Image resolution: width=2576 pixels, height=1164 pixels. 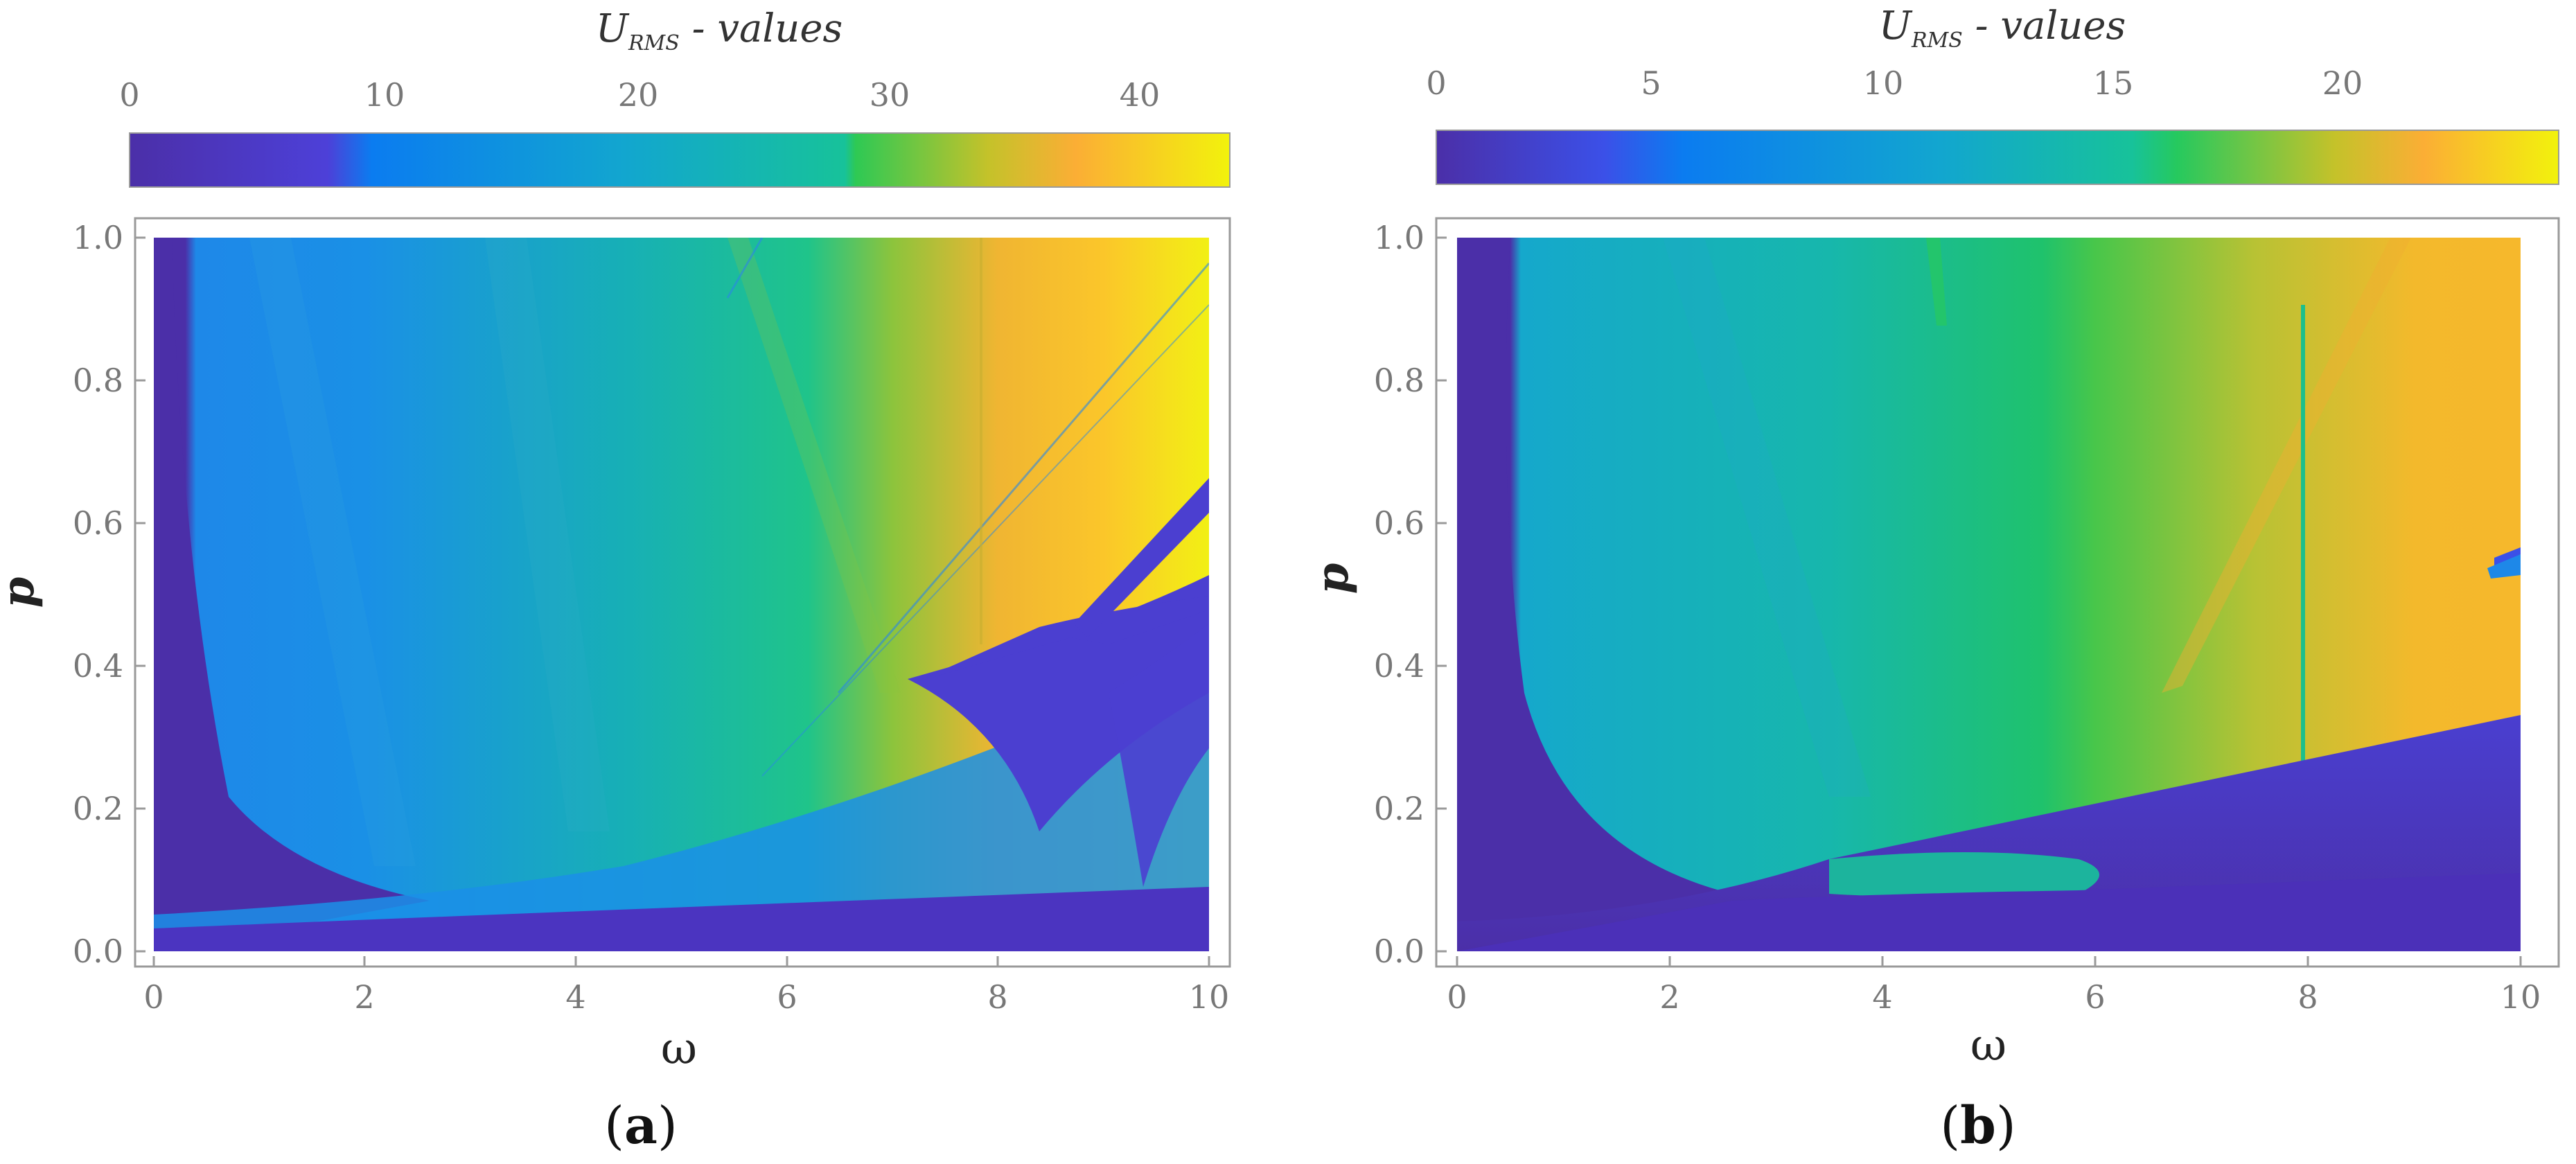 What do you see at coordinates (614, 1126) in the screenshot?
I see `panel-label-a-open: (` at bounding box center [614, 1126].